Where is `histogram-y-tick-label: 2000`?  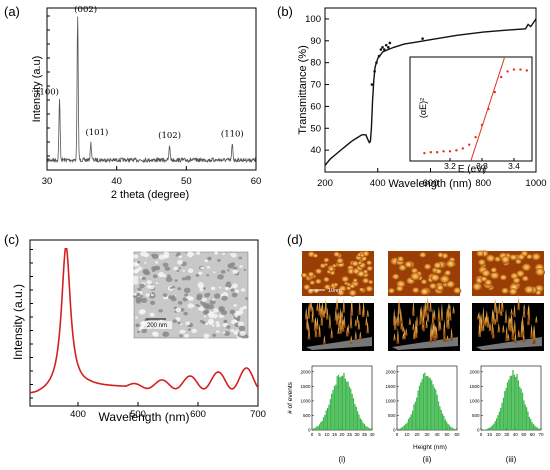
histogram-y-tick-label: 2000 is located at coordinates (305, 371).